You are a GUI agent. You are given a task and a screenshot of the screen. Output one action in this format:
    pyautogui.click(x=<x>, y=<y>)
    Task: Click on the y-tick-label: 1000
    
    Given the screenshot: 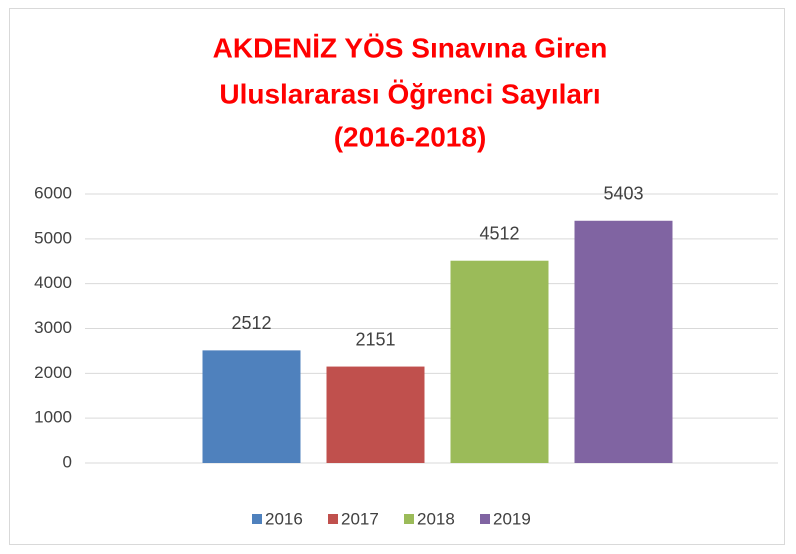 What is the action you would take?
    pyautogui.click(x=53, y=417)
    